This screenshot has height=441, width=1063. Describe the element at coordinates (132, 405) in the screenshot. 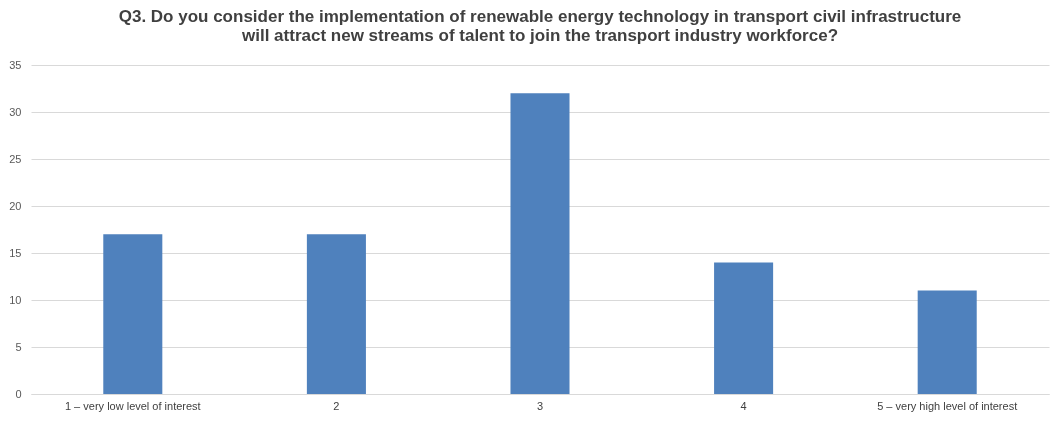

I see `x-tick-label: 1 – very low level of interest` at that location.